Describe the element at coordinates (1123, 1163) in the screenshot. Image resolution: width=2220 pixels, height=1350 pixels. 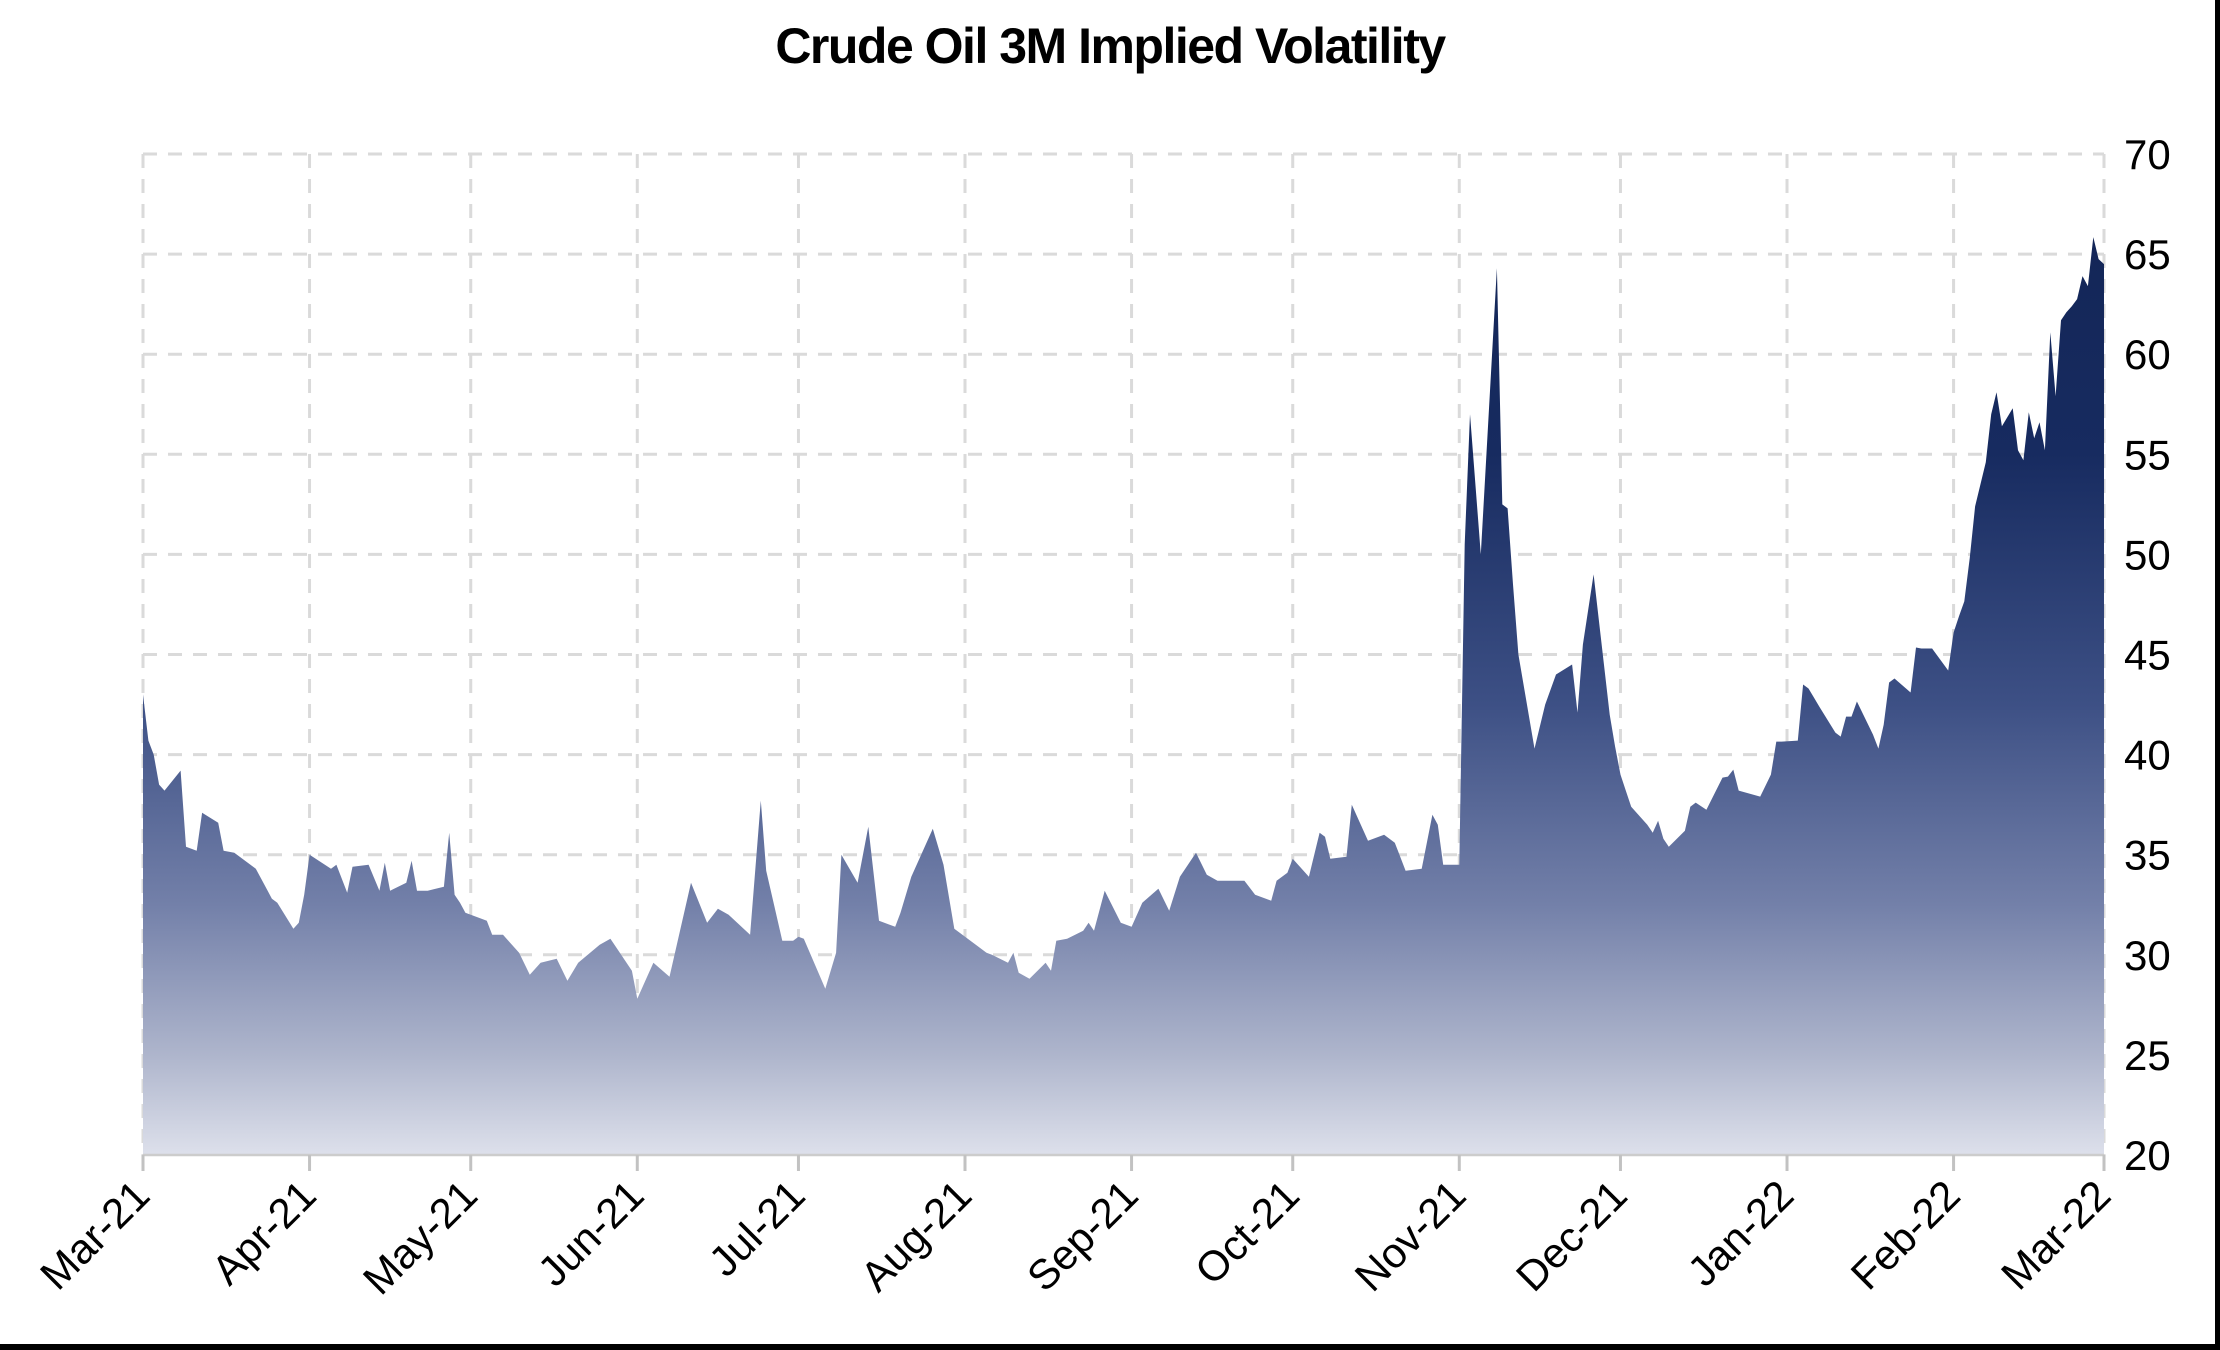
I see `x-axis-tick-marks` at that location.